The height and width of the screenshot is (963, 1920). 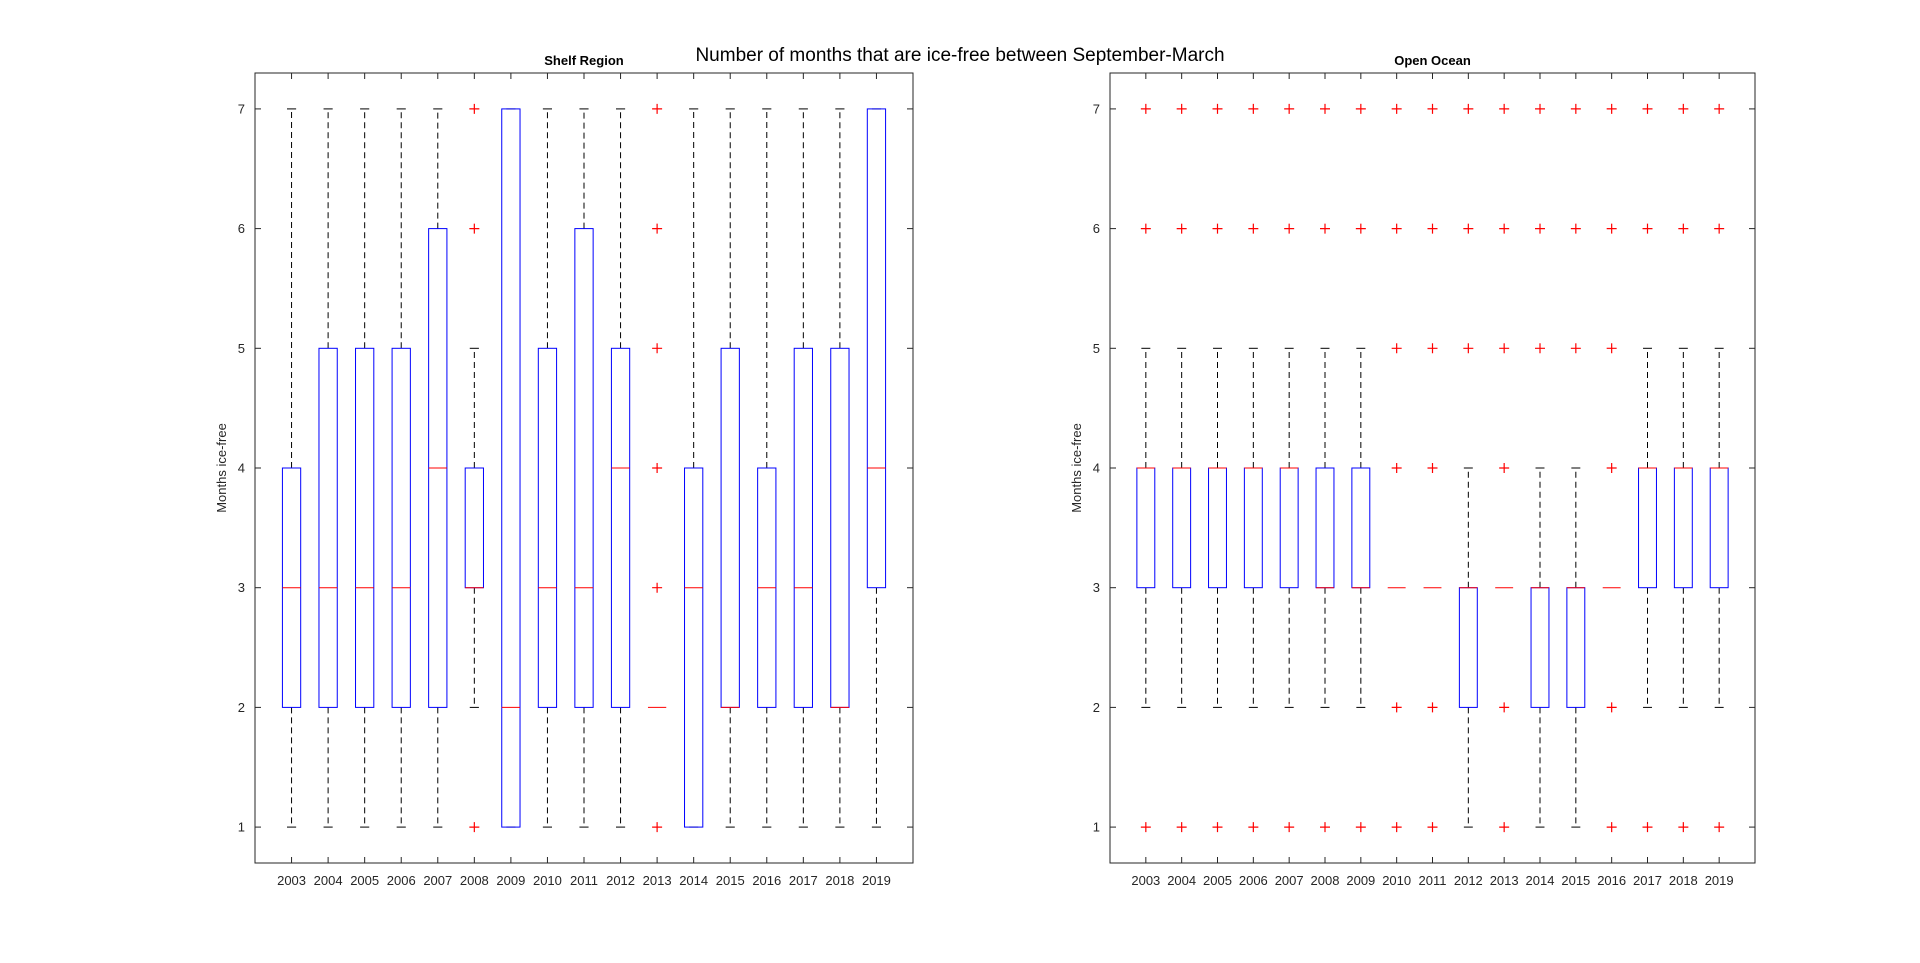 I want to click on box-2008, so click(x=1325, y=468).